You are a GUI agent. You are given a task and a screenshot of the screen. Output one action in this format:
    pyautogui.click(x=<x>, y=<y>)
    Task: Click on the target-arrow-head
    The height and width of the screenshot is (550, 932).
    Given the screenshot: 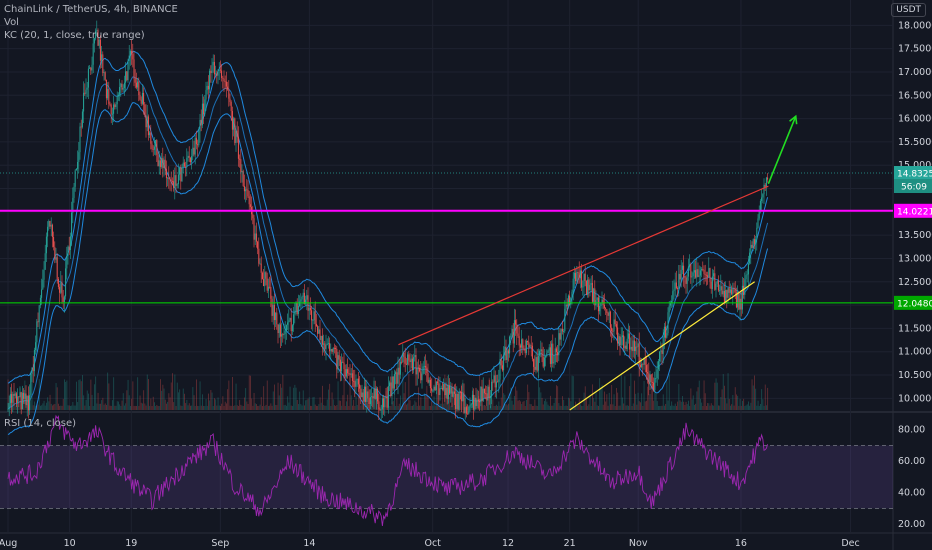 What is the action you would take?
    pyautogui.click(x=793, y=119)
    